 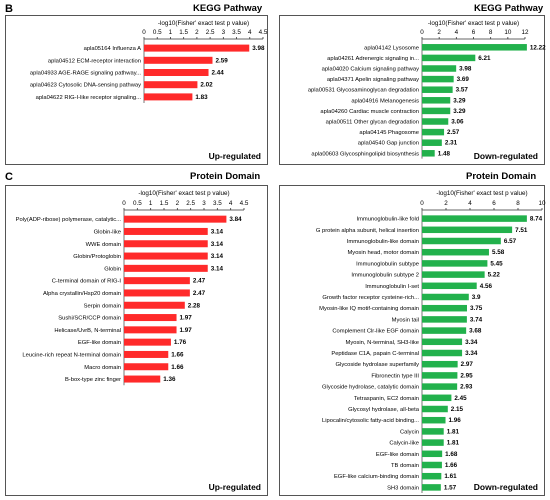 I want to click on chart-domain-down-category-label: Myosin, N-terminal, SH3-like, so click(x=382, y=343).